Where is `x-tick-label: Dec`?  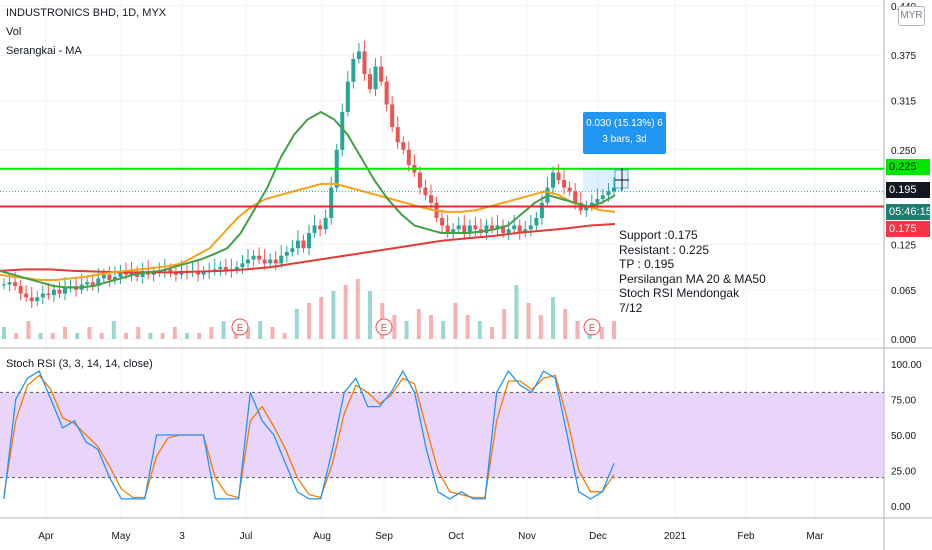
x-tick-label: Dec is located at coordinates (598, 536).